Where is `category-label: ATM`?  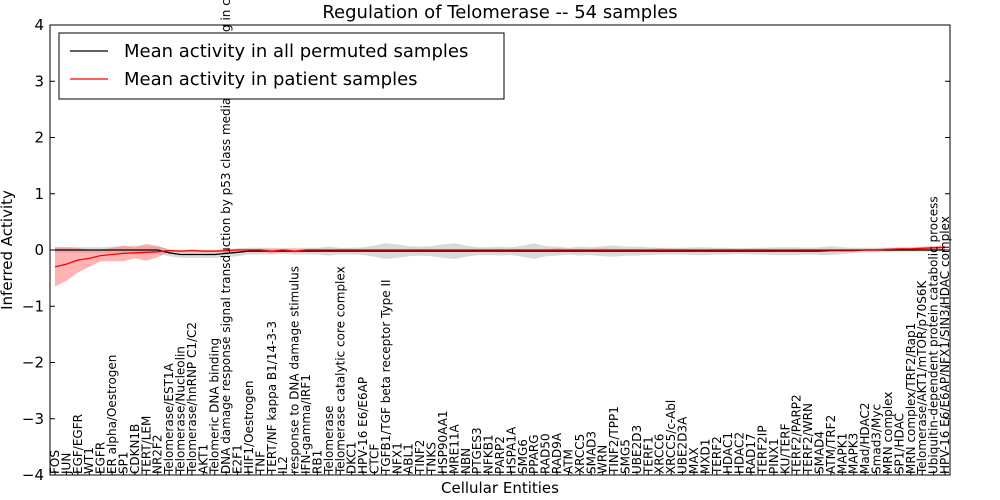
category-label: ATM is located at coordinates (569, 461).